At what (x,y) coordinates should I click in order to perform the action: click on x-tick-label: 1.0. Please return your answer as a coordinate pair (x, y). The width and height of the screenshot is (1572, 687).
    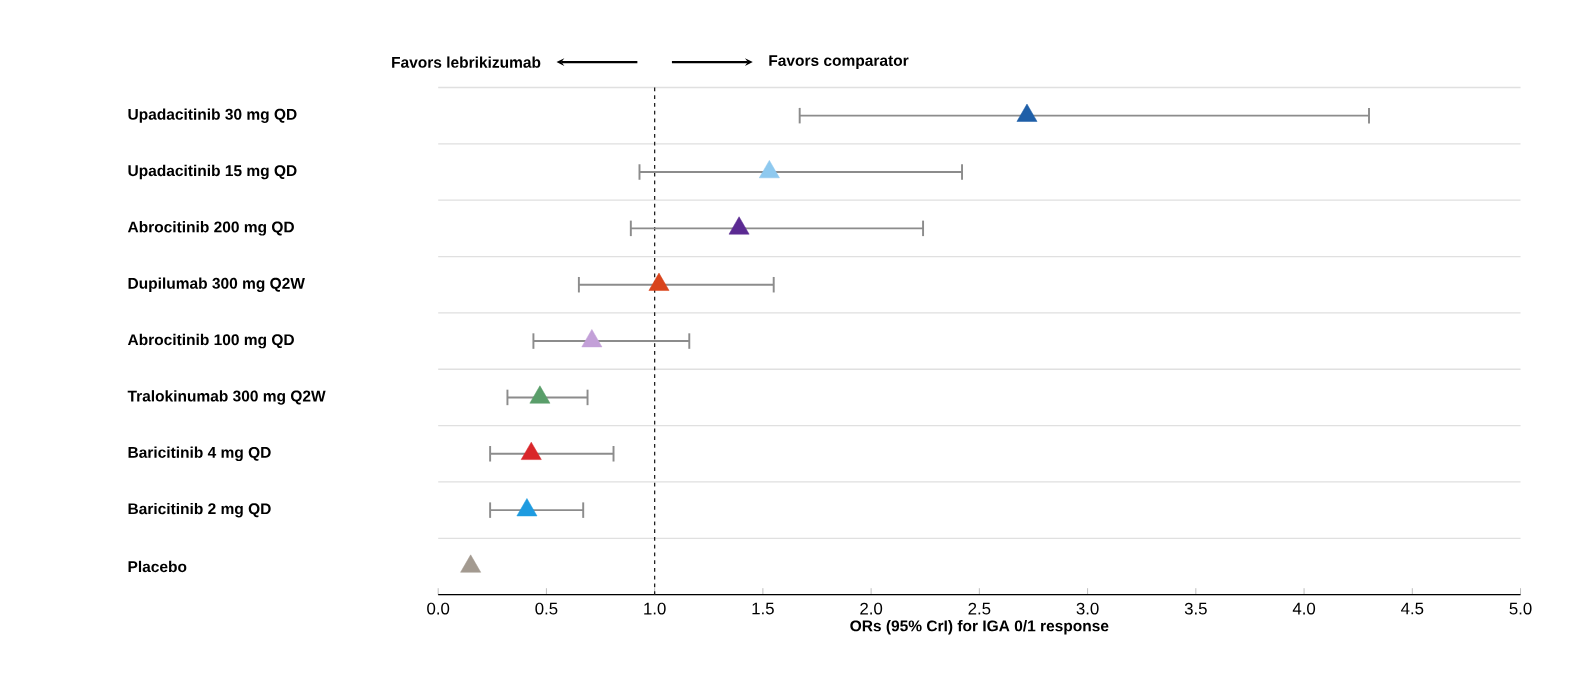
    Looking at the image, I should click on (655, 608).